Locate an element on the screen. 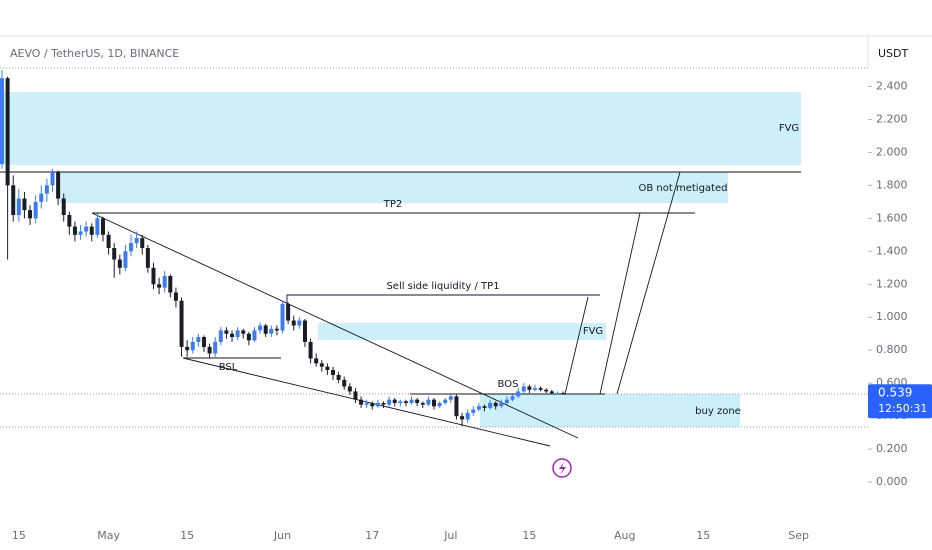 The height and width of the screenshot is (550, 932). y-tick-label: 1.000 is located at coordinates (892, 316).